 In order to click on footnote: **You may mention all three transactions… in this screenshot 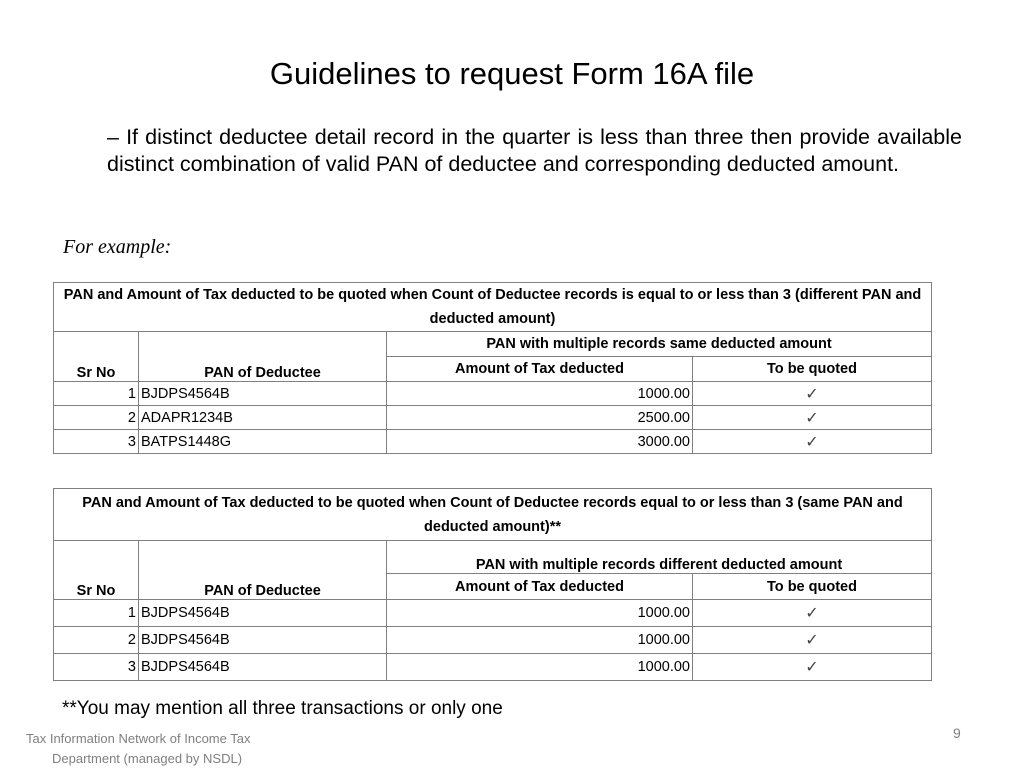, I will do `click(282, 708)`.